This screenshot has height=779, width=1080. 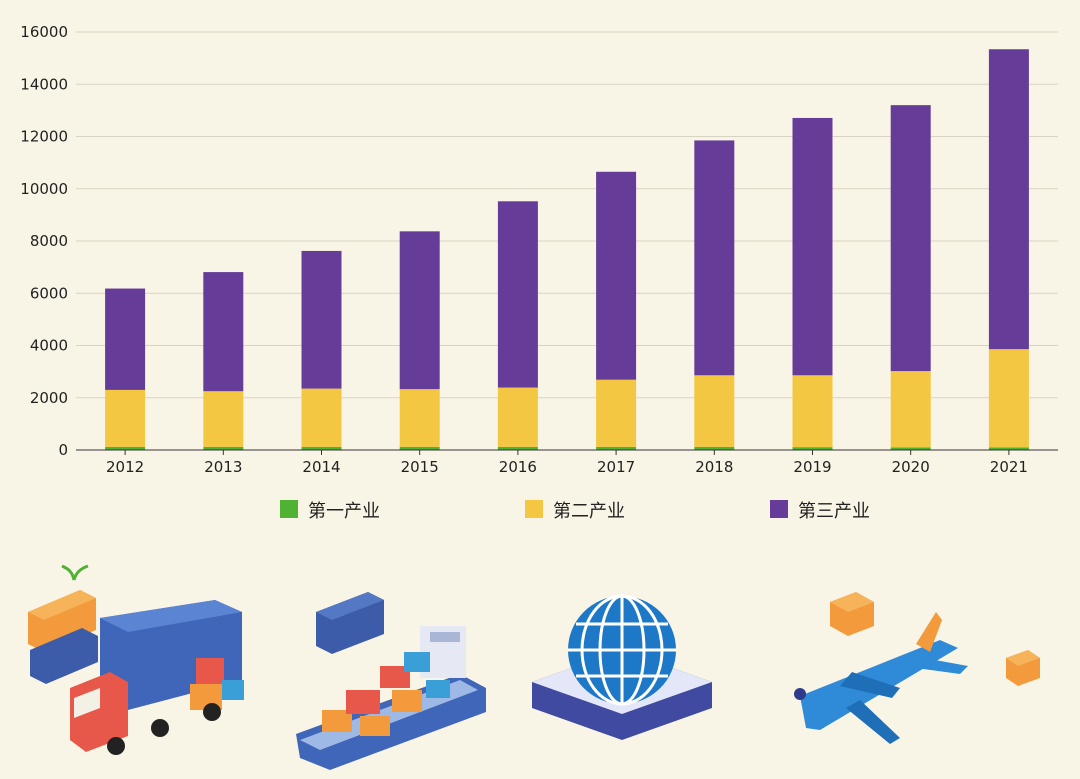 What do you see at coordinates (49, 398) in the screenshot?
I see `y-tick-label: 2000` at bounding box center [49, 398].